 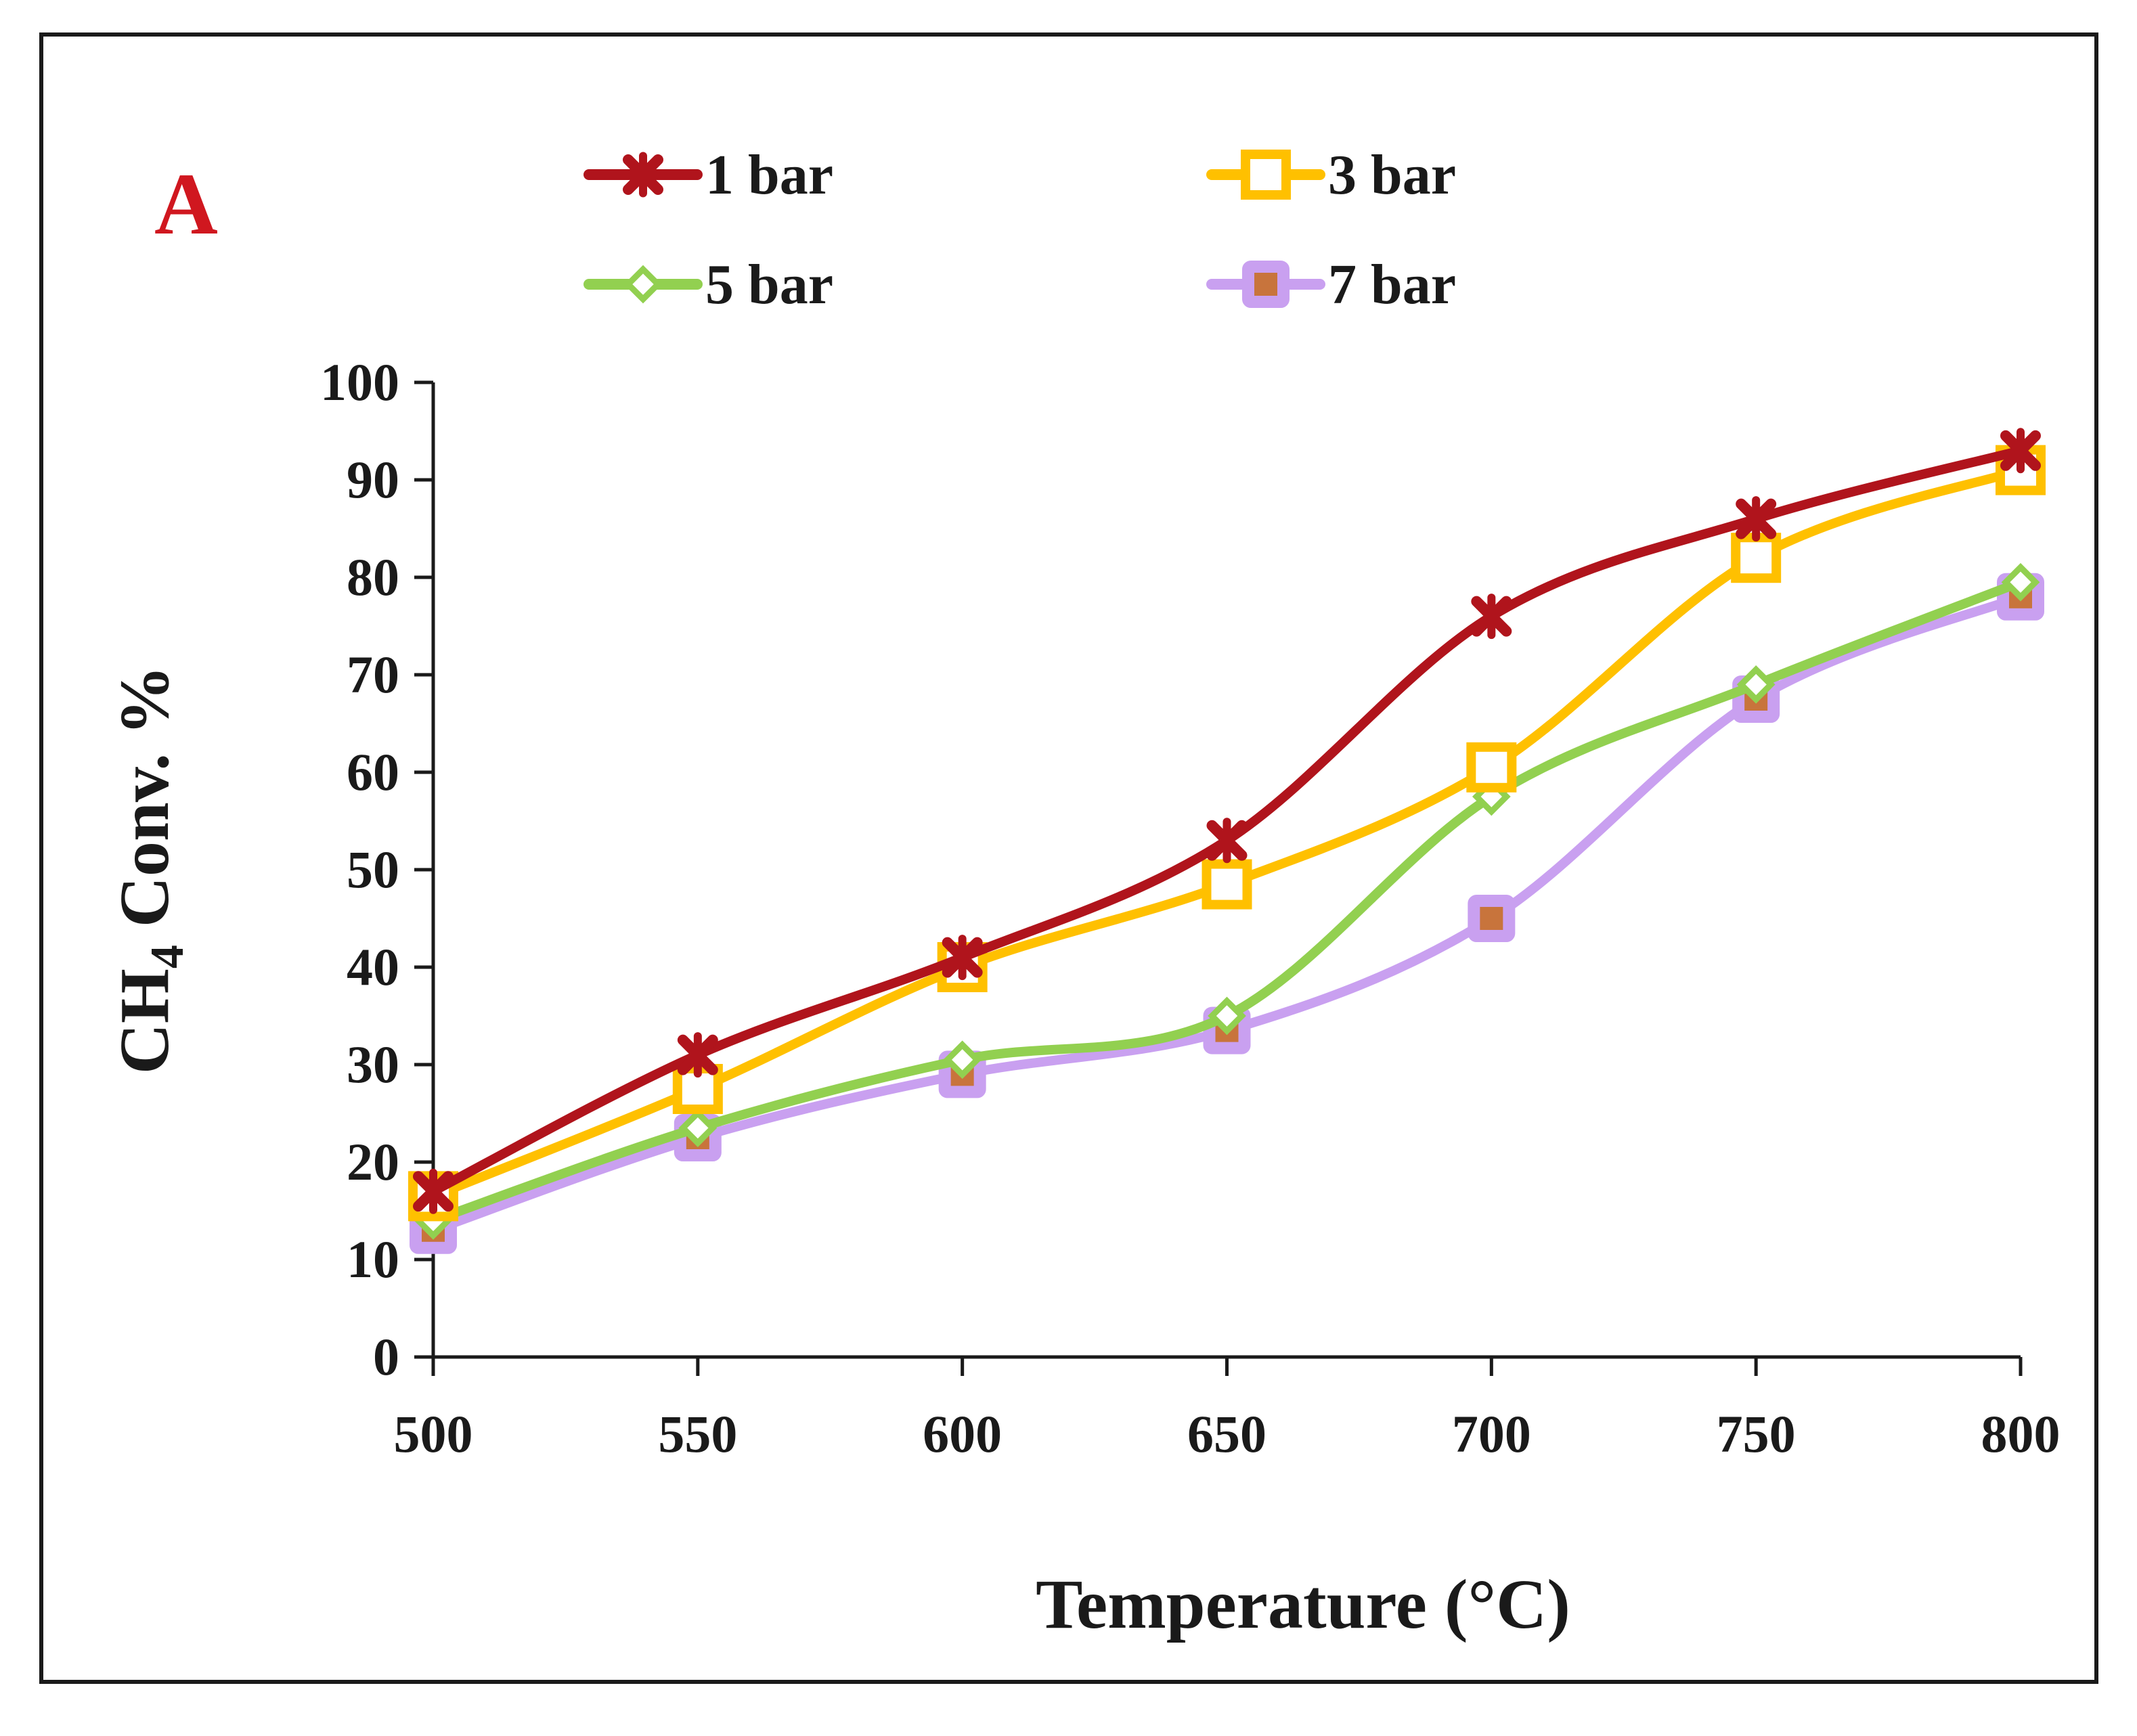 What do you see at coordinates (373, 1161) in the screenshot?
I see `y-tick-label: 20` at bounding box center [373, 1161].